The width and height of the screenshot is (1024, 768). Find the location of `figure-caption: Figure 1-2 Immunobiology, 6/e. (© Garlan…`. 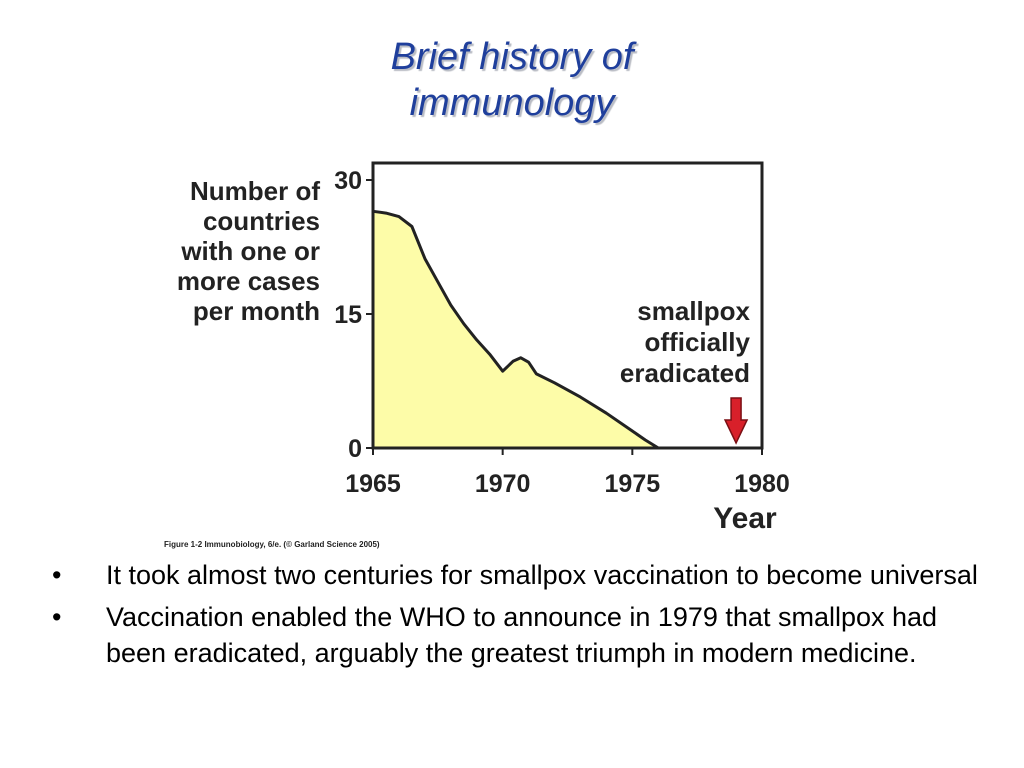

figure-caption: Figure 1-2 Immunobiology, 6/e. (© Garlan… is located at coordinates (272, 544).